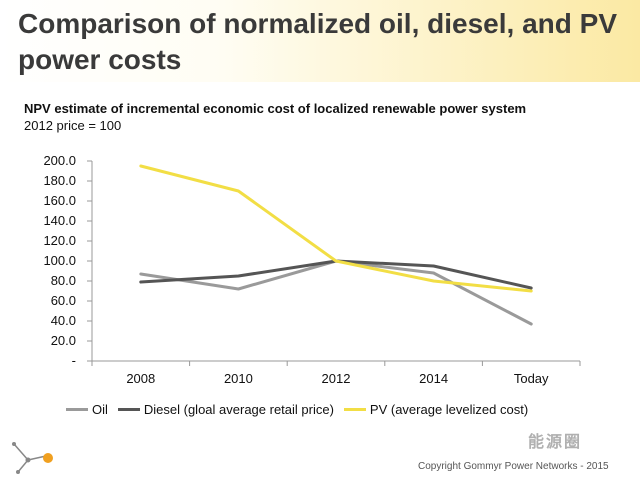 The width and height of the screenshot is (640, 480). I want to click on company-logo-icon, so click(32, 458).